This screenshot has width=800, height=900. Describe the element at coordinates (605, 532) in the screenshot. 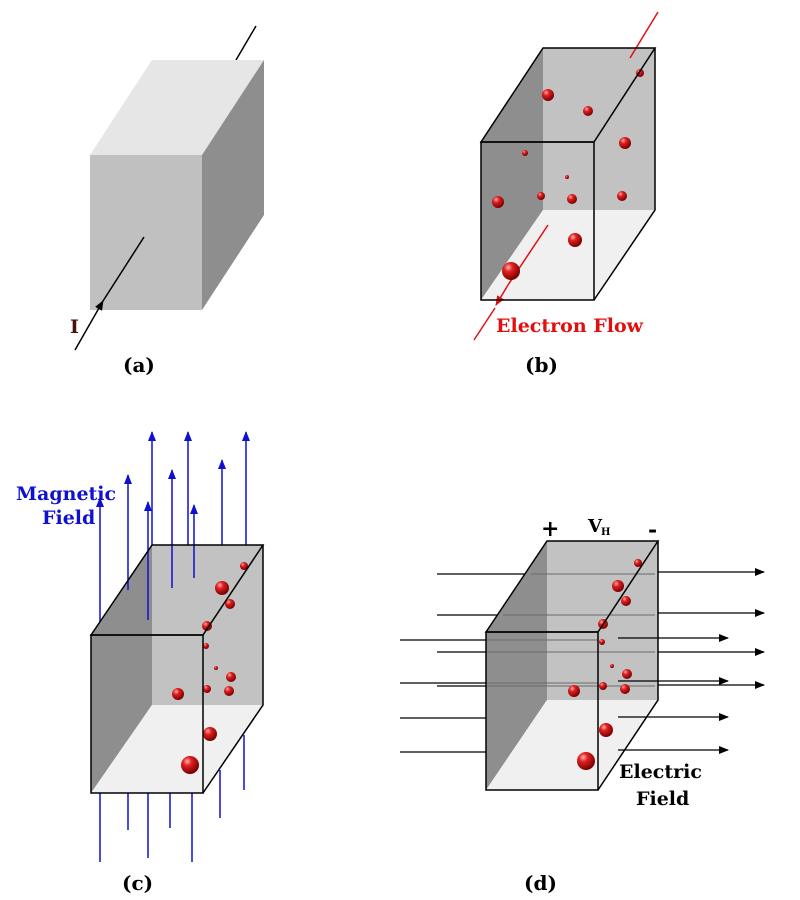

I see `hall-voltage-subscript: H` at that location.